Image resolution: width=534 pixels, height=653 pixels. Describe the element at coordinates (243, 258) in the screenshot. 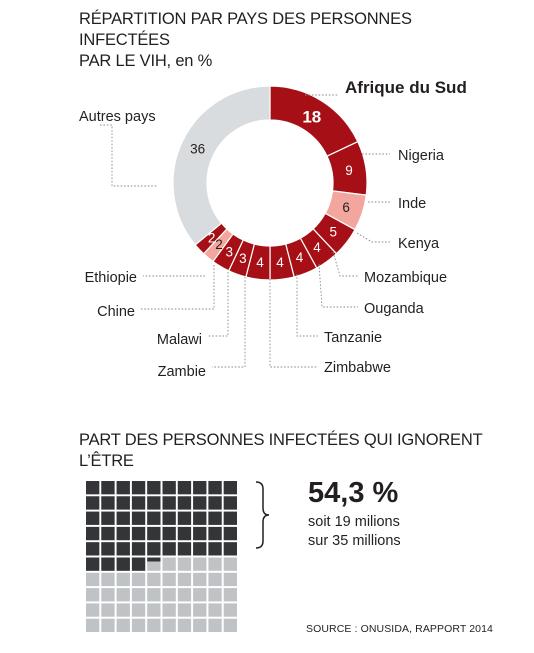

I see `value-label-zambie: 3` at that location.